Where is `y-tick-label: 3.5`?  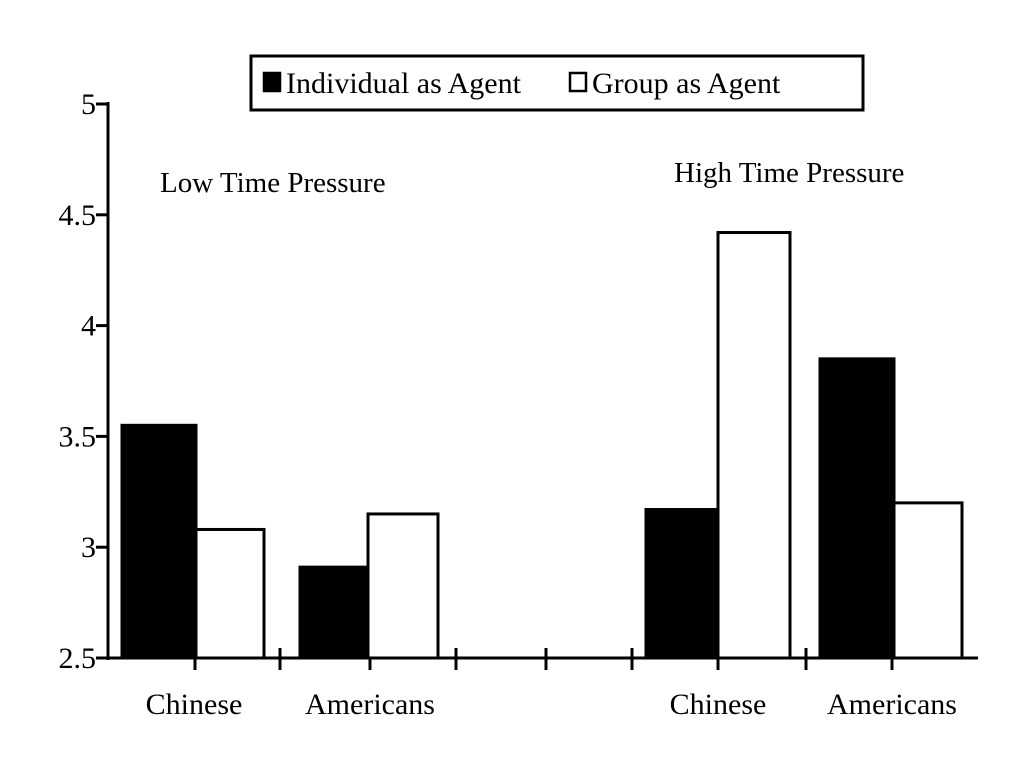
y-tick-label: 3.5 is located at coordinates (78, 436).